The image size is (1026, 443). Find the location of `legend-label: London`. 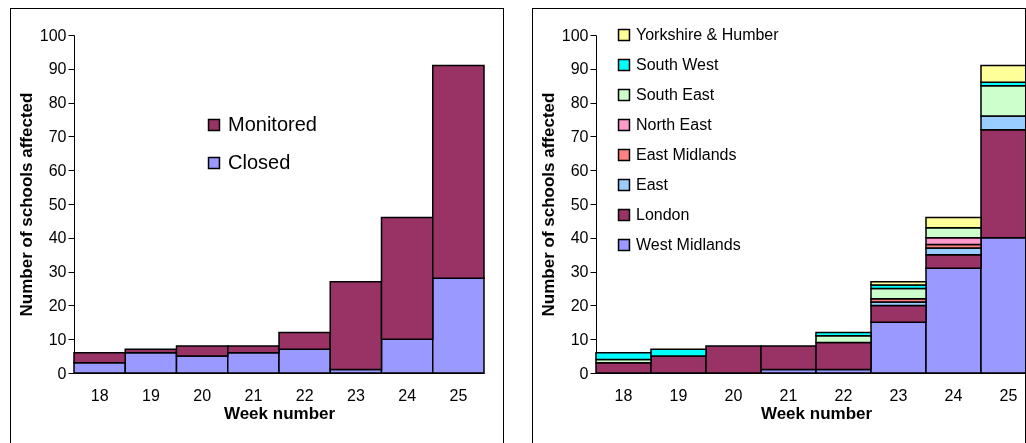

legend-label: London is located at coordinates (663, 214).